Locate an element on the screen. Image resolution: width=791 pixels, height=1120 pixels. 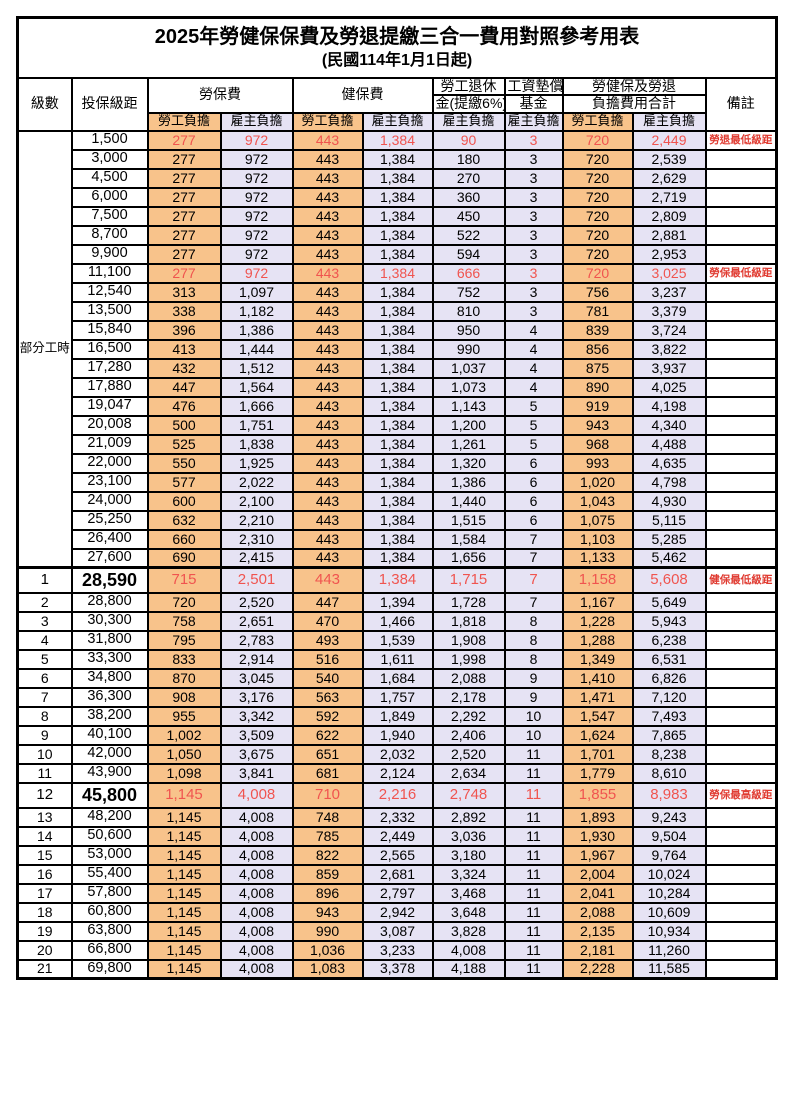
total-employee-cell: 1,855 is located at coordinates (597, 795).